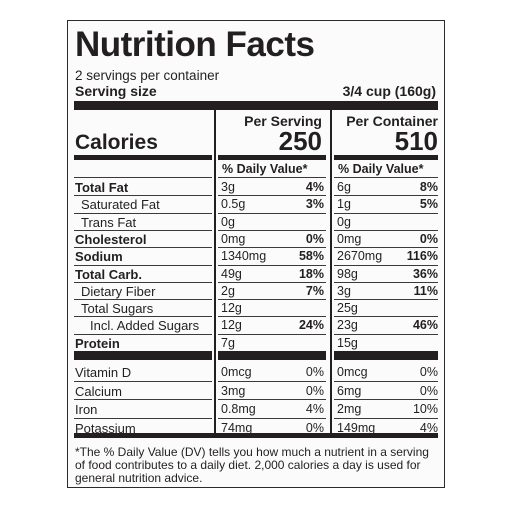 The height and width of the screenshot is (512, 512). What do you see at coordinates (311, 325) in the screenshot?
I see `serving-percent-incl-added-sugars: 24%` at bounding box center [311, 325].